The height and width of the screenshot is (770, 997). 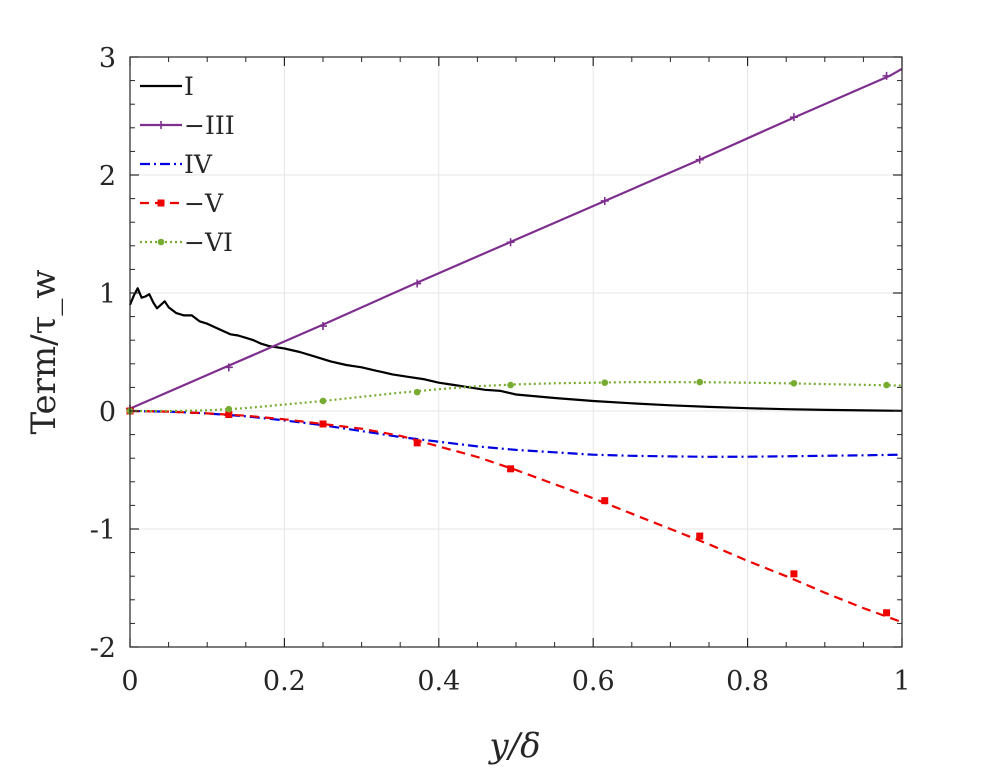 What do you see at coordinates (182, 203) in the screenshot?
I see `legend-entry: −V` at bounding box center [182, 203].